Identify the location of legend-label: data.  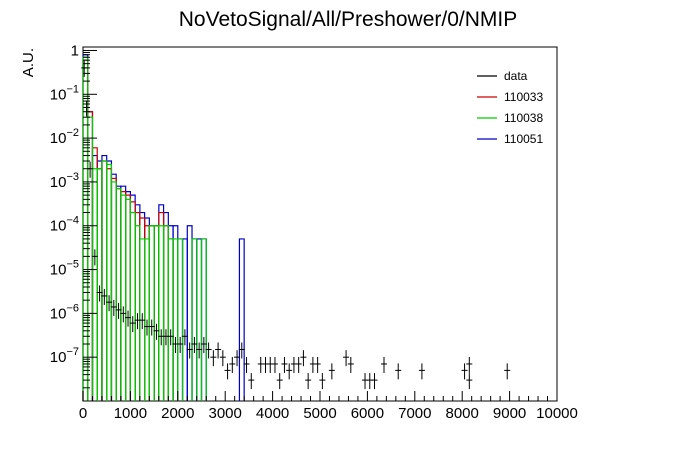
(516, 76).